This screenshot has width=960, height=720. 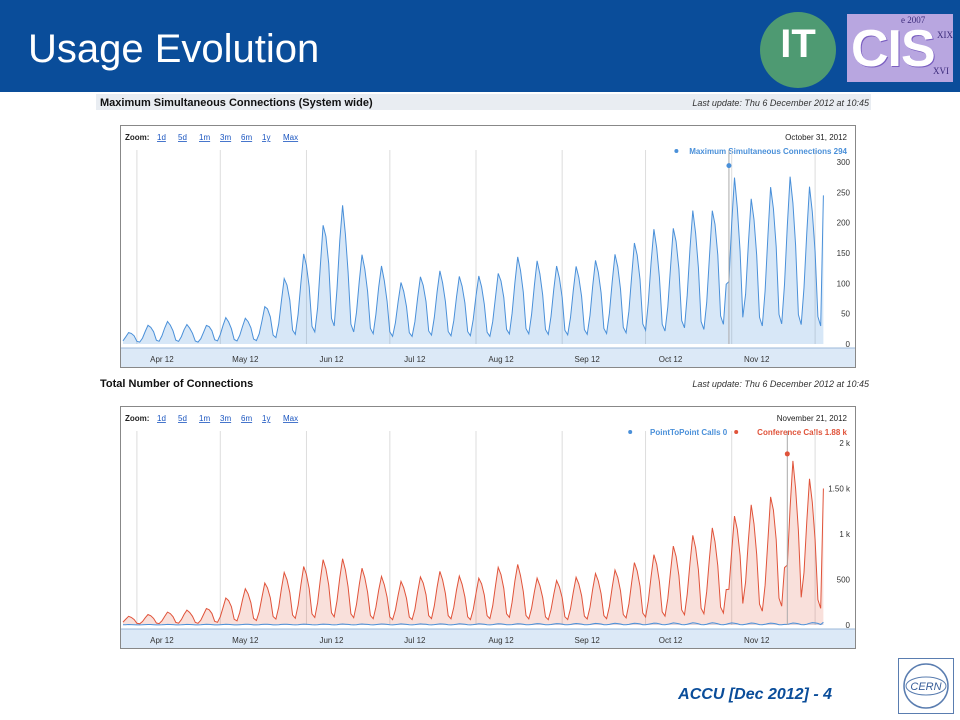 I want to click on date-readout: October 31, 2012, so click(x=816, y=137).